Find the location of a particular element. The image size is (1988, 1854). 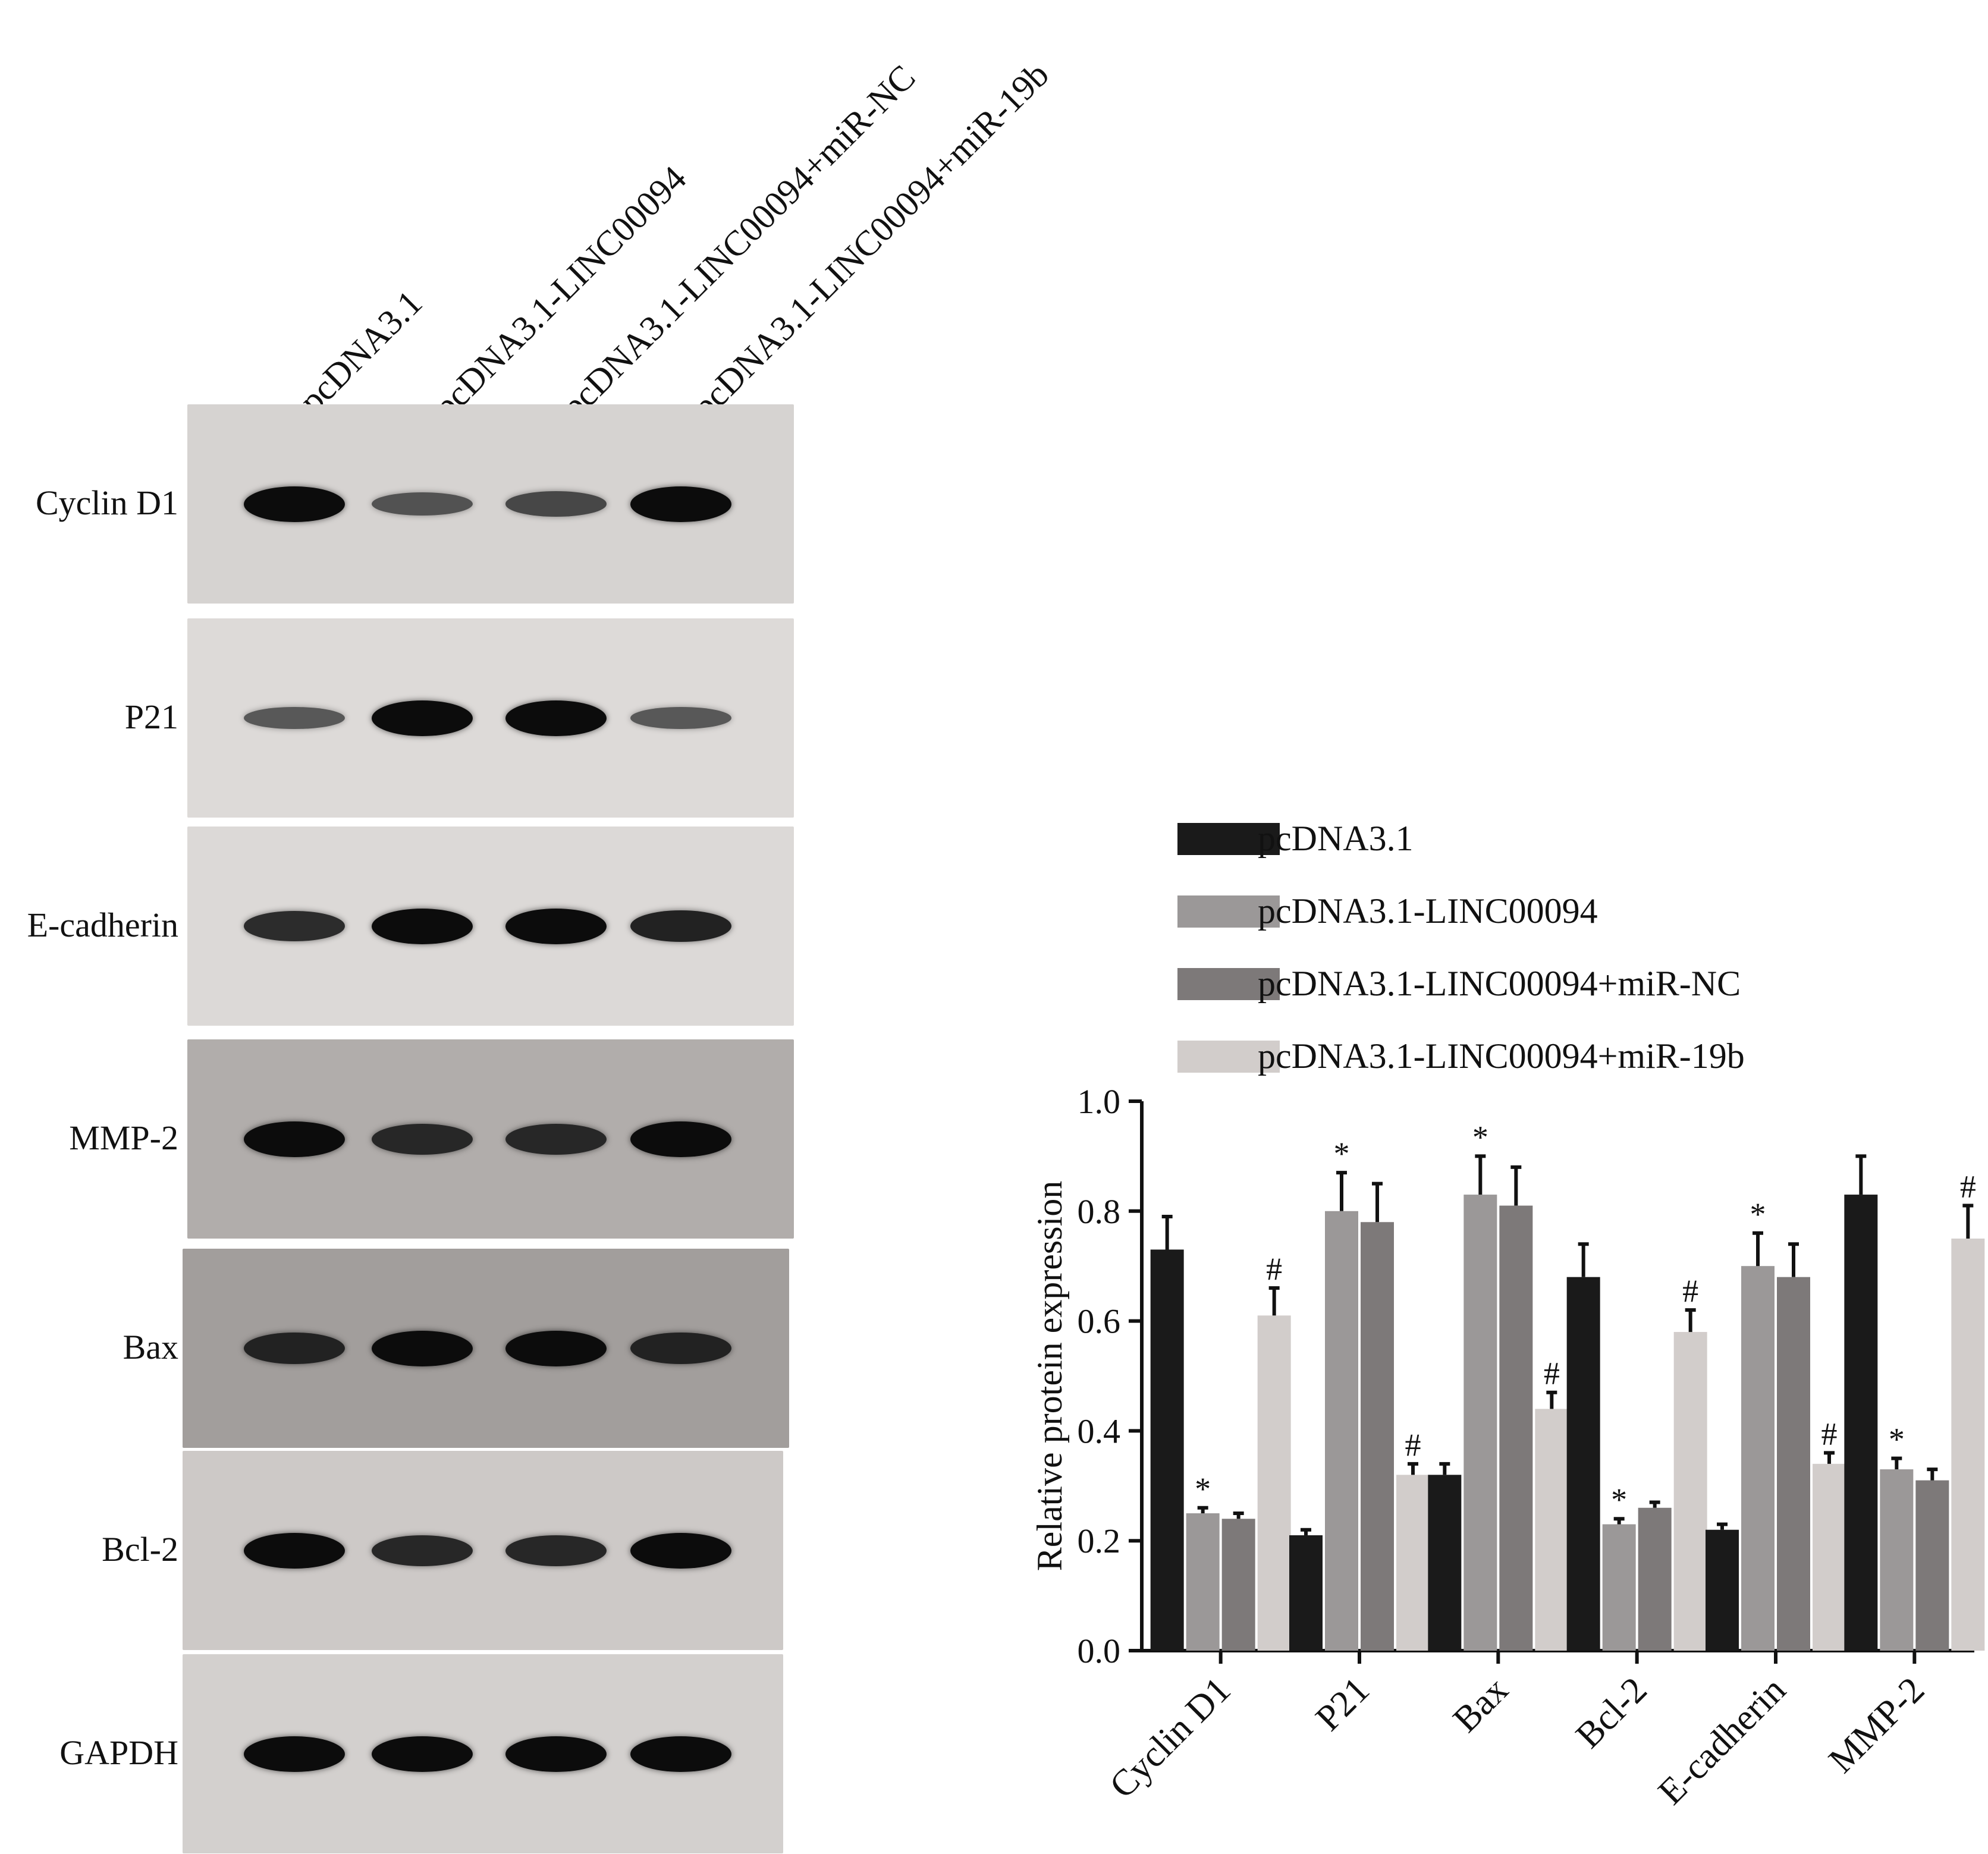

blot-row-label: MMP-2 is located at coordinates (123, 1138).